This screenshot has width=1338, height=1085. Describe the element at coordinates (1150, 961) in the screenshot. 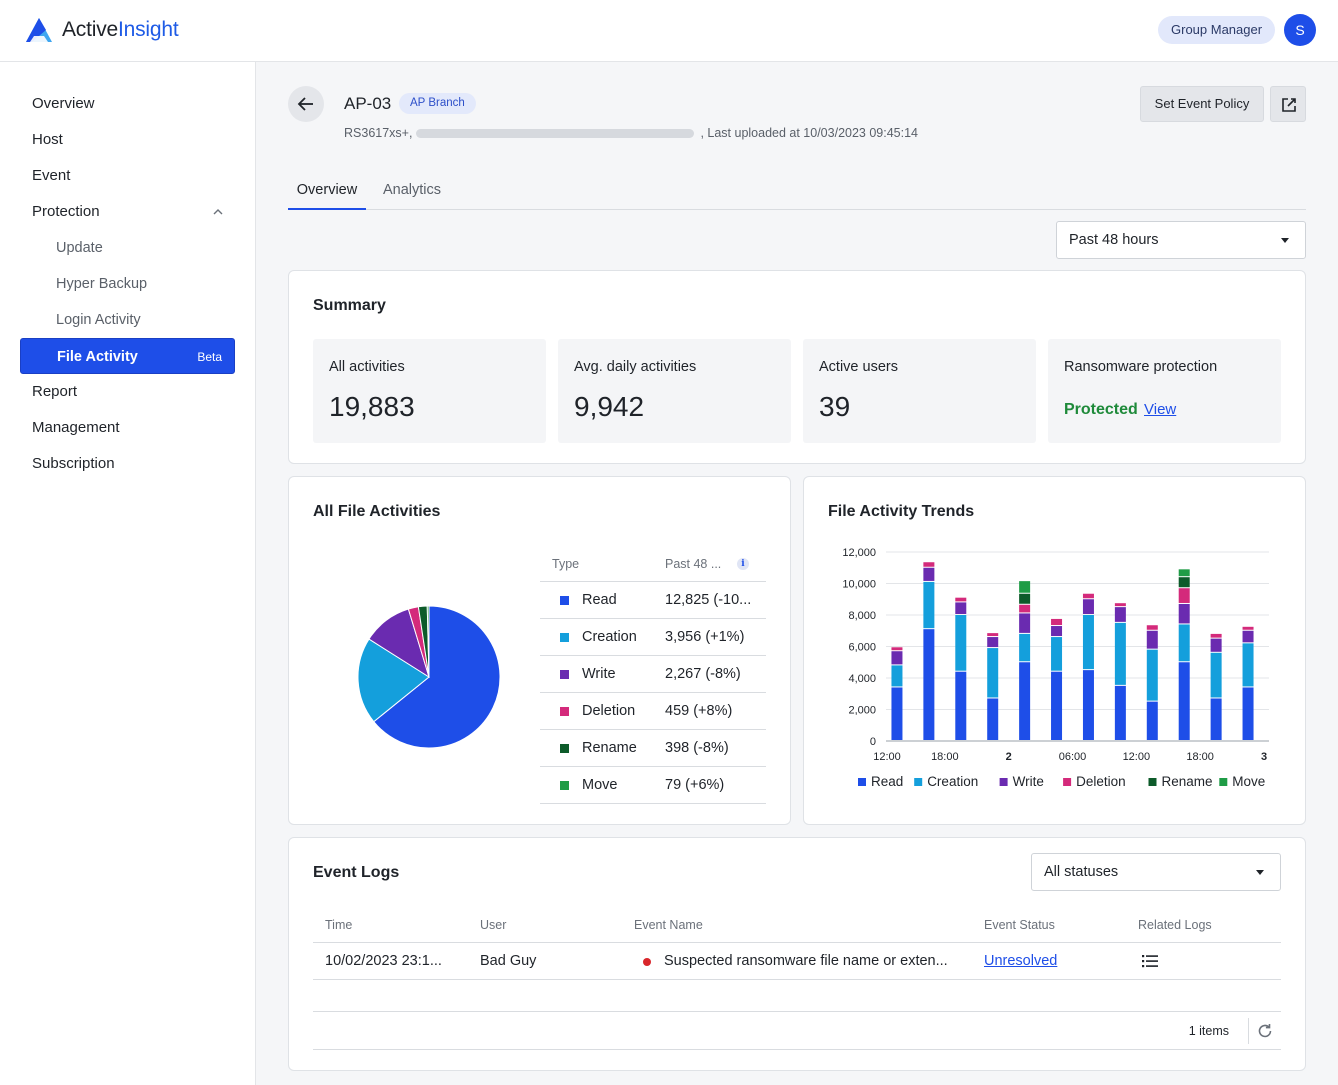

I see `list-icon` at that location.